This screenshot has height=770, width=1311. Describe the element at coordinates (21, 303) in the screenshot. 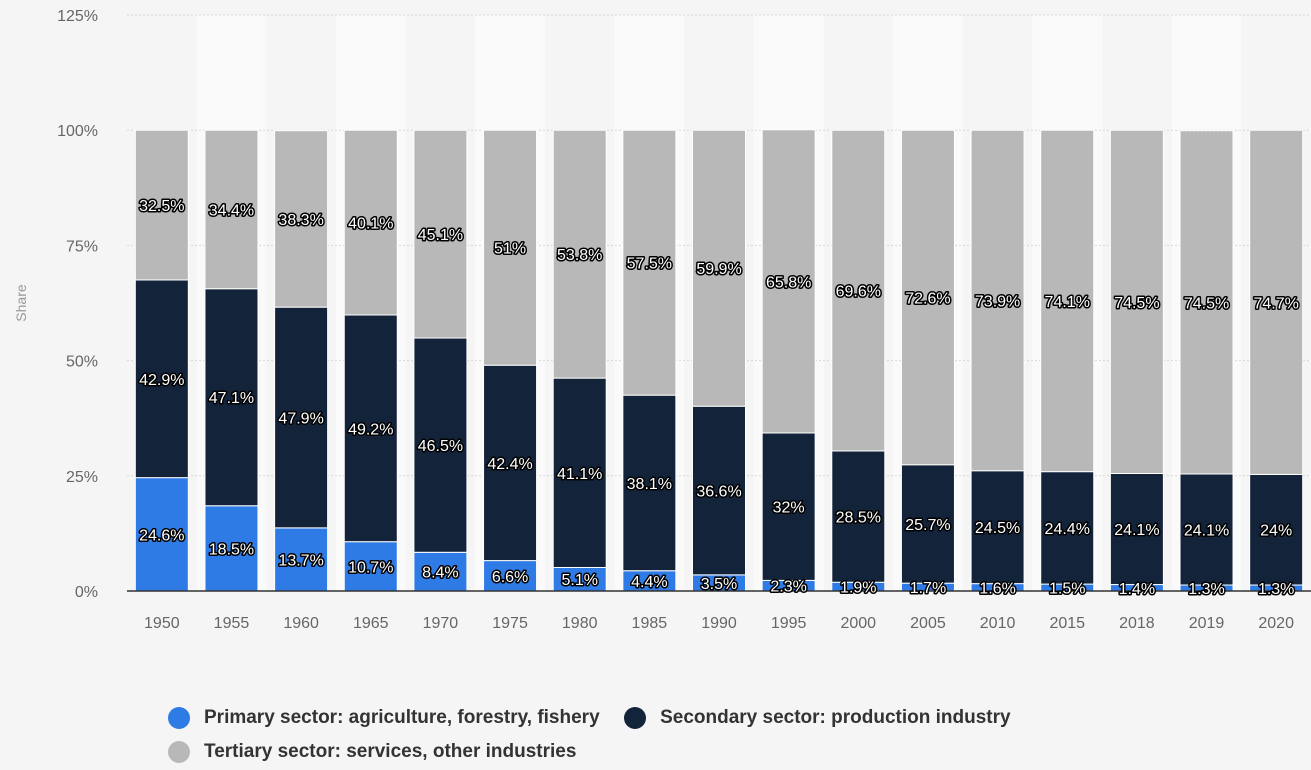

I see `y-axis-title: Share` at that location.